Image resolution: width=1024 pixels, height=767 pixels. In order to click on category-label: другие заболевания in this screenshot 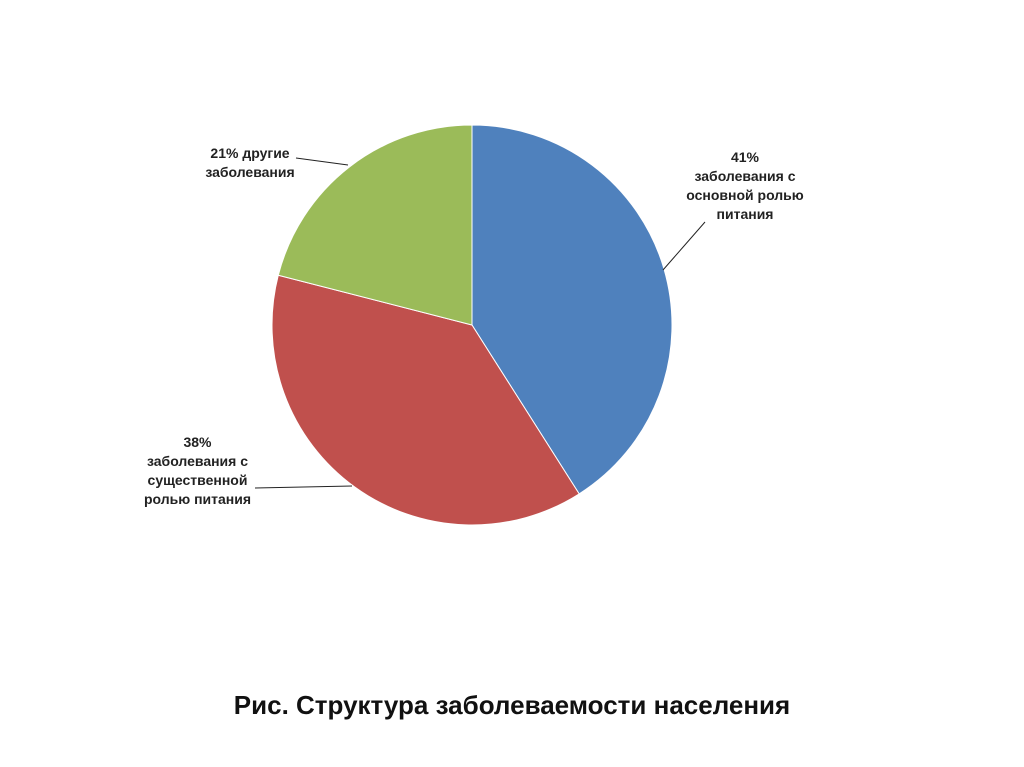, I will do `click(250, 162)`.